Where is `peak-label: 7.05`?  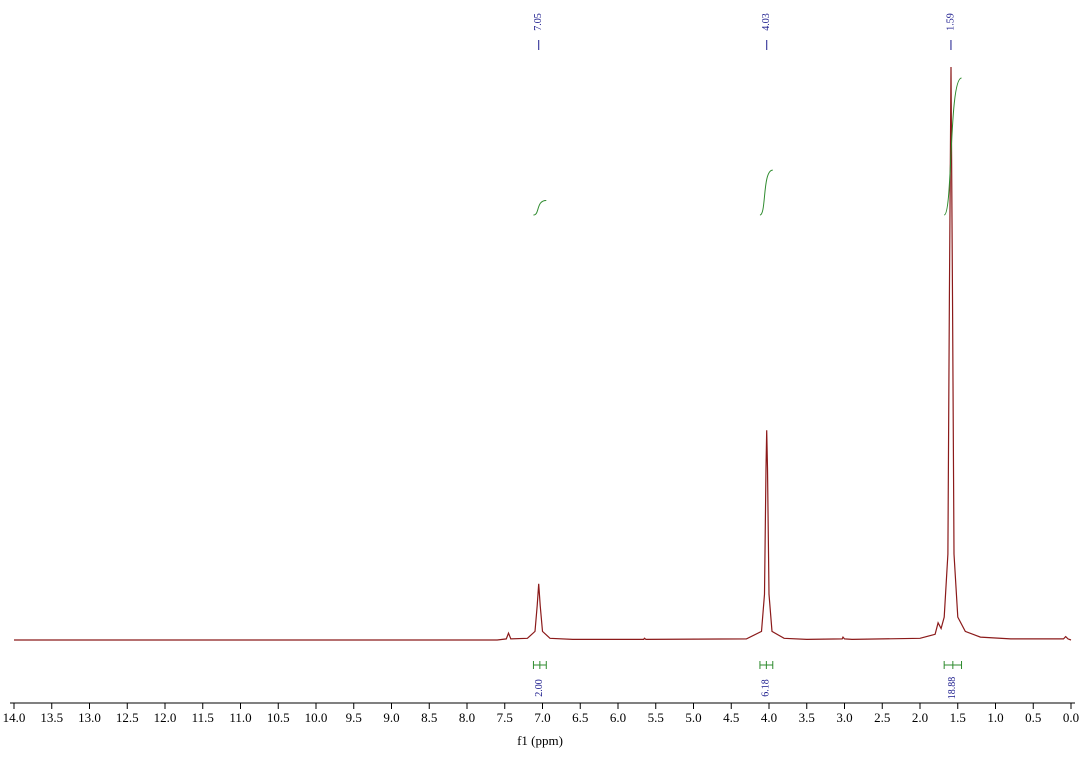
peak-label: 7.05 is located at coordinates (538, 22).